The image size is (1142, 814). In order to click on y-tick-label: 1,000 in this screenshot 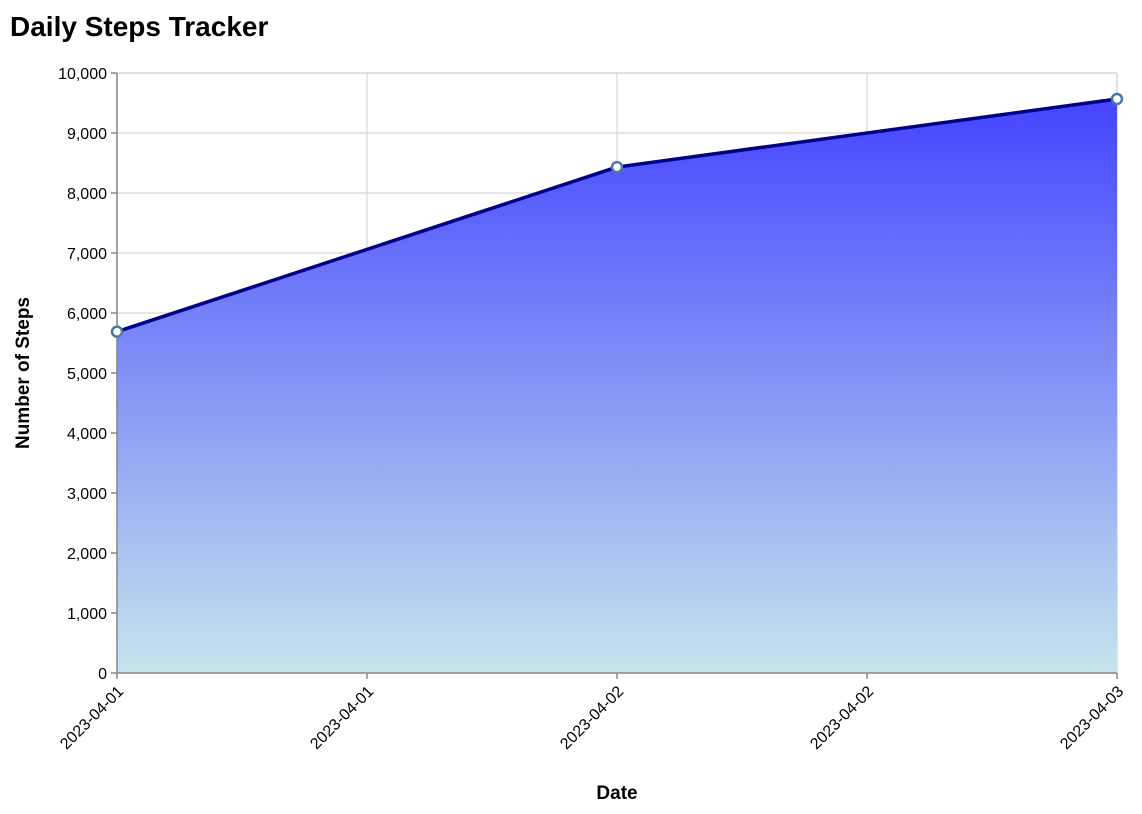, I will do `click(87, 614)`.